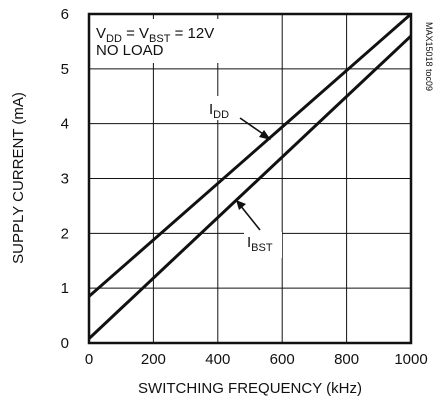  I want to click on x-tick-label: 0, so click(89, 359).